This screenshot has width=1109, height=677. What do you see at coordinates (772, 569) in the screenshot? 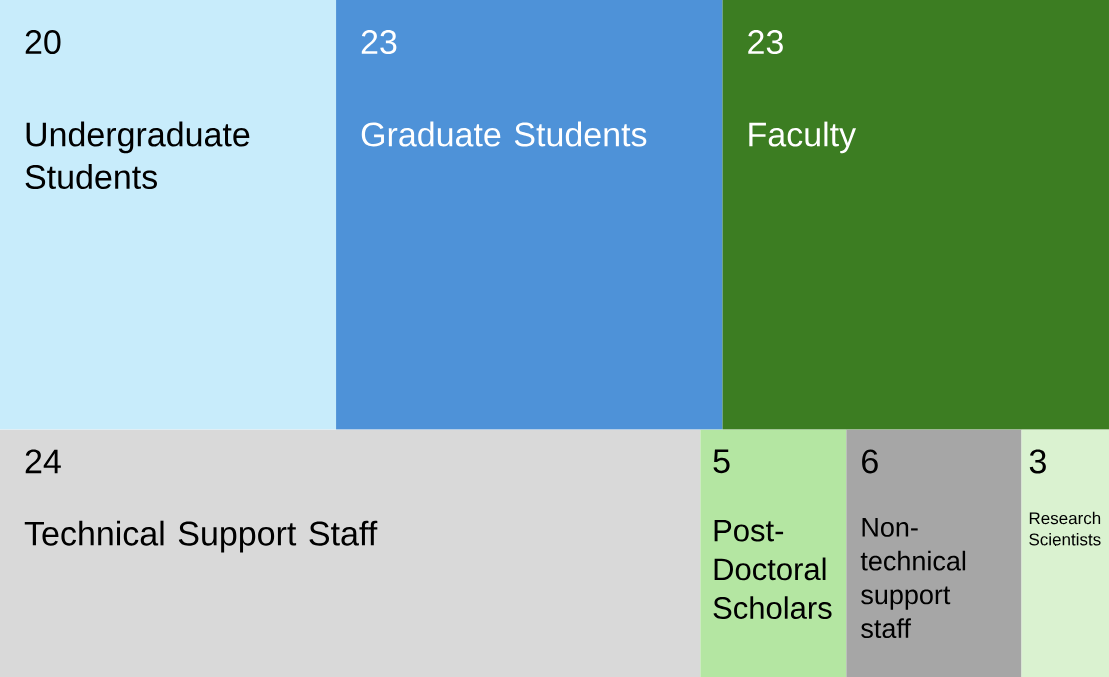
I see `category-label: Post-Doctoral Scholars` at bounding box center [772, 569].